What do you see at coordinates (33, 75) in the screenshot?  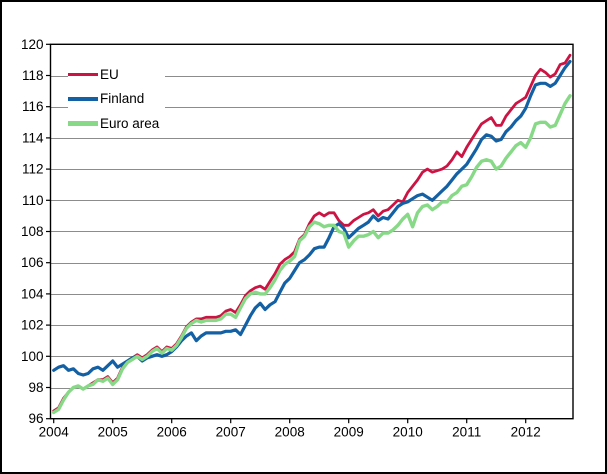 I see `y-axis-label: 118` at bounding box center [33, 75].